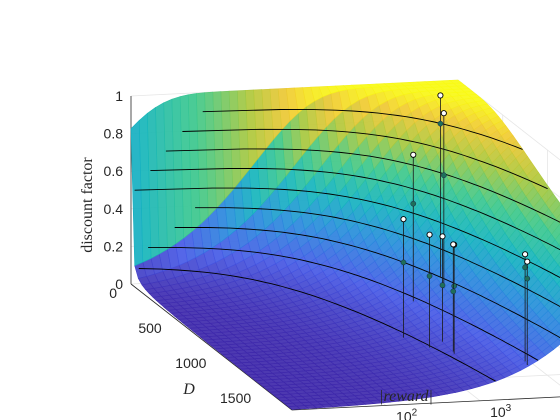  Describe the element at coordinates (119, 284) in the screenshot. I see `z-tick-label: 0` at that location.